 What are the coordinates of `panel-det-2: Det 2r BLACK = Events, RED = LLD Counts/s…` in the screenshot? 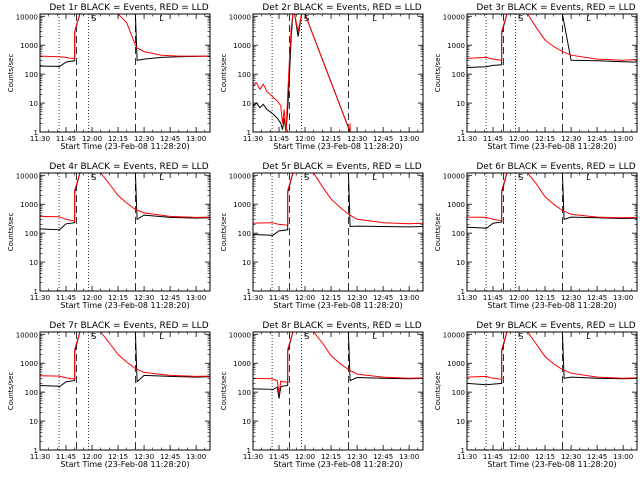 It's located at (322, 77).